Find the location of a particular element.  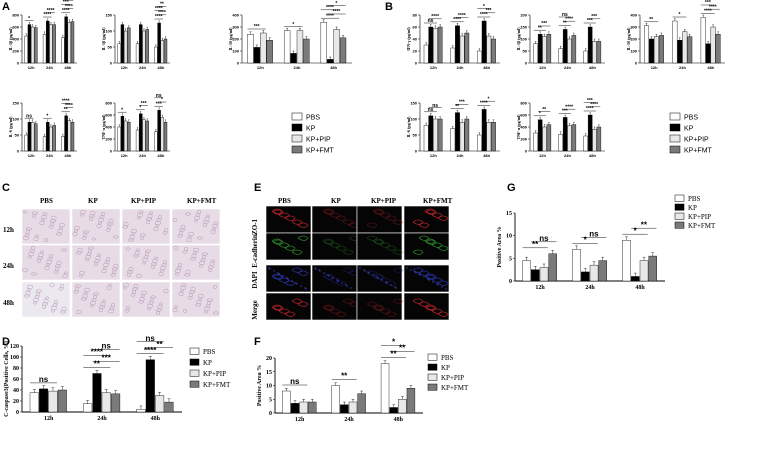

y-axis-label: IL-10 (pg/ml) is located at coordinates (628, 39).